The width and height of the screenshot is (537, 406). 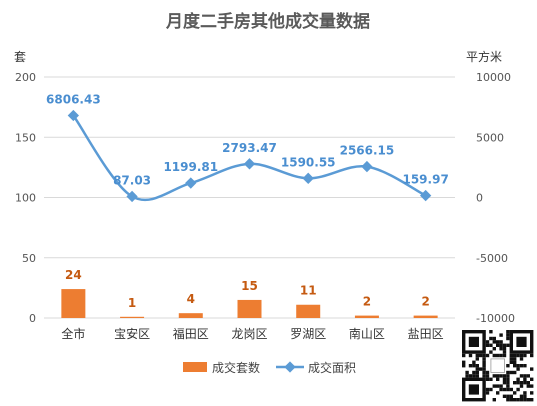 What do you see at coordinates (332, 367) in the screenshot?
I see `legend-line-label: 成交面积` at bounding box center [332, 367].